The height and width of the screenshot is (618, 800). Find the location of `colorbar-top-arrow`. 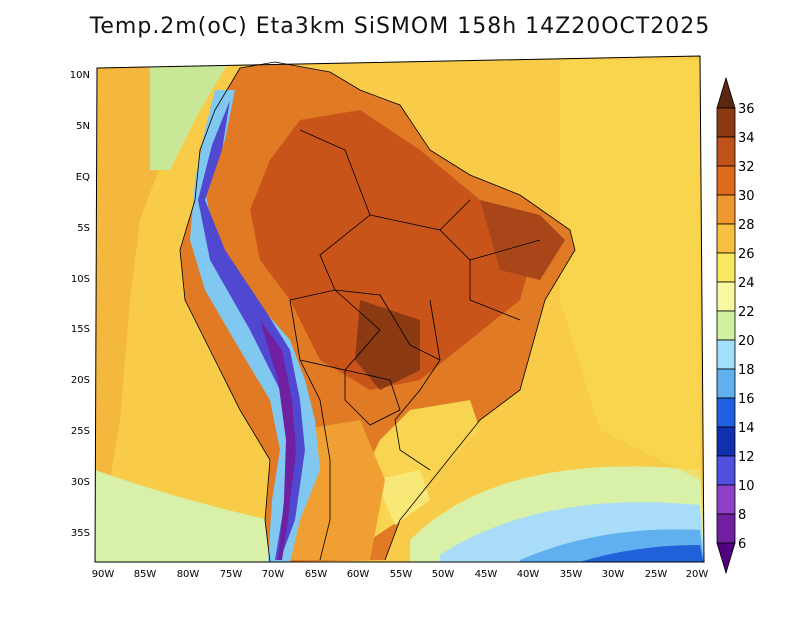

colorbar-top-arrow is located at coordinates (726, 92).